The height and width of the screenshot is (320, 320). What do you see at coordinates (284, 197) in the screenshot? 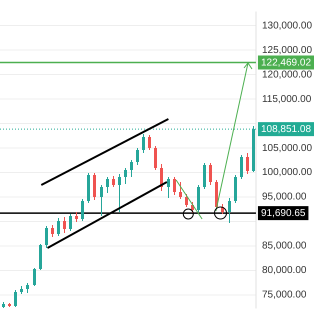
I see `y-tick-label: 95,000.00` at bounding box center [284, 197].